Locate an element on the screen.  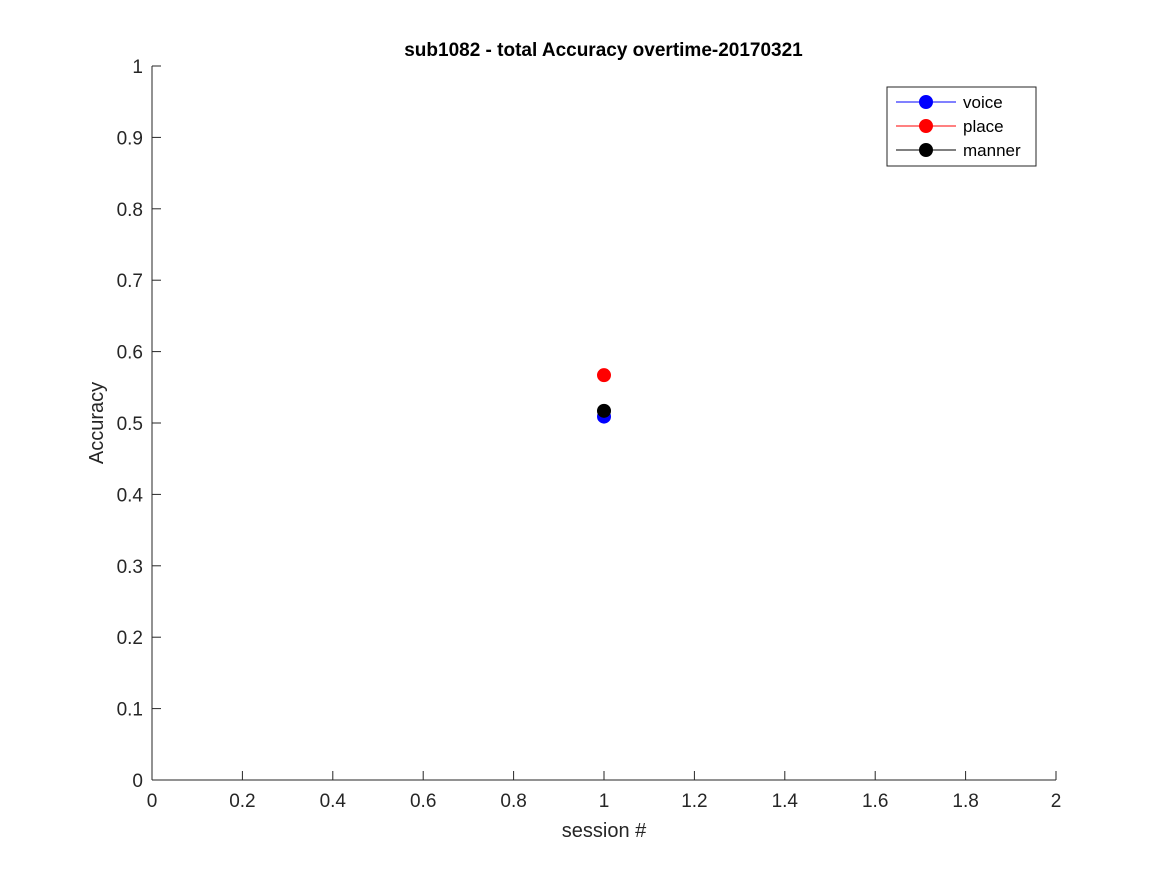
legend-marker-place is located at coordinates (926, 126).